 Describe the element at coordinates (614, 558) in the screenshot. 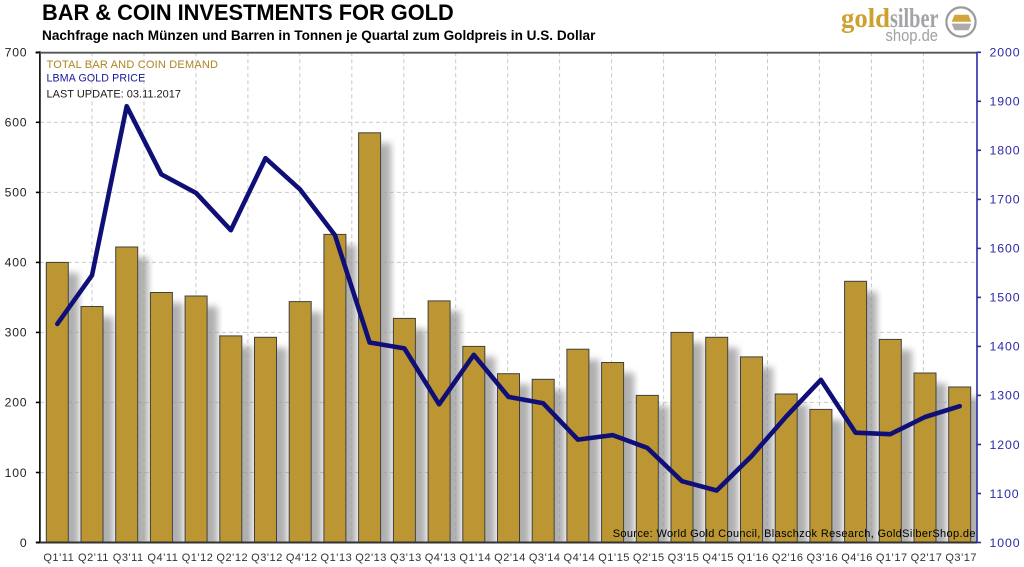

I see `svg-text: Q1'15` at that location.